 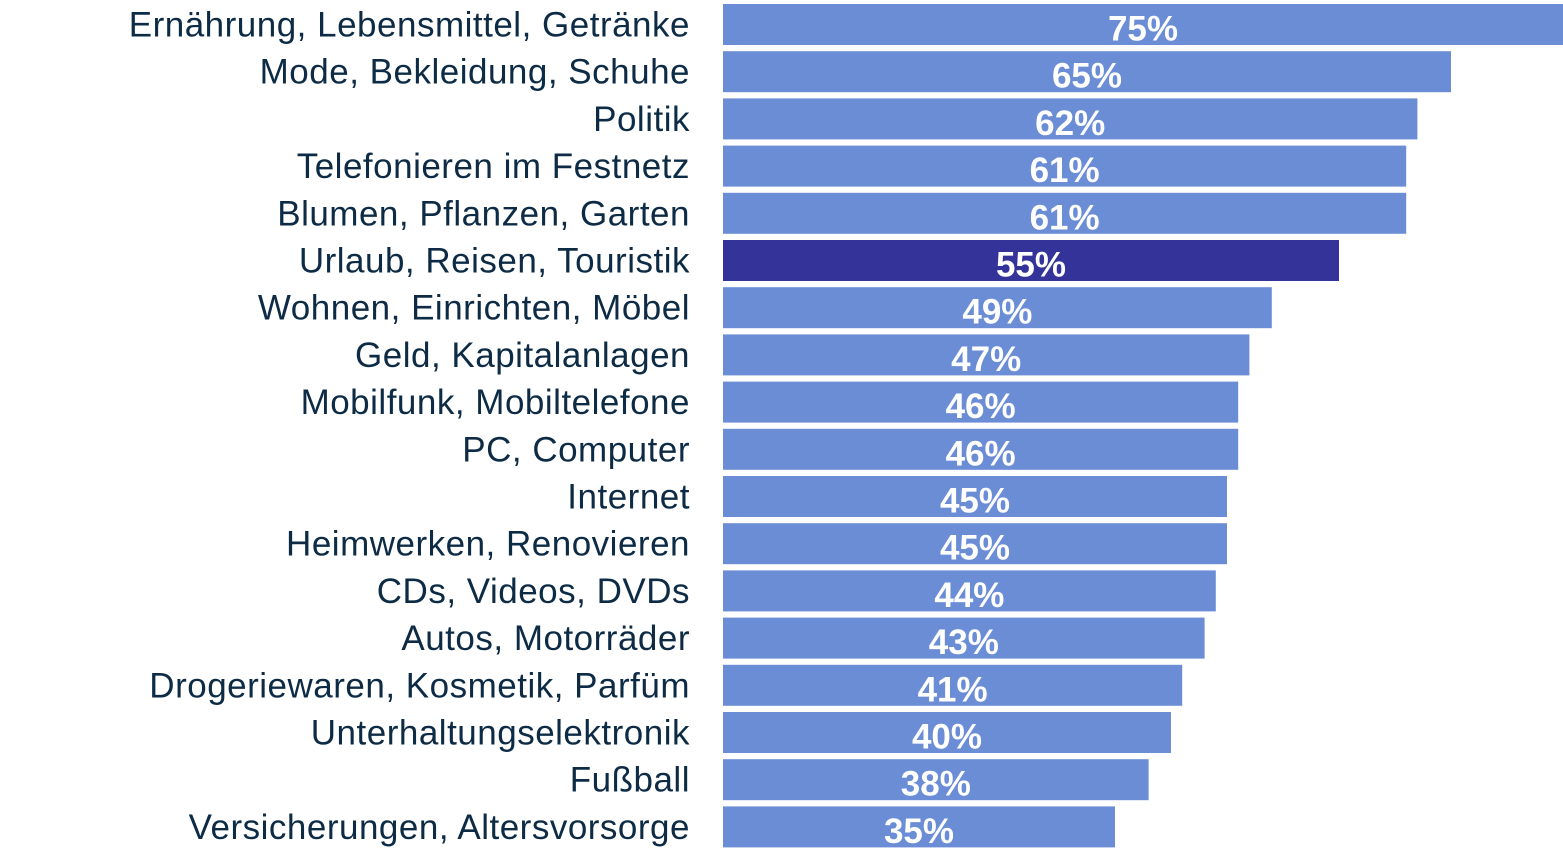 What do you see at coordinates (1143, 29) in the screenshot?
I see `value-label: 75%` at bounding box center [1143, 29].